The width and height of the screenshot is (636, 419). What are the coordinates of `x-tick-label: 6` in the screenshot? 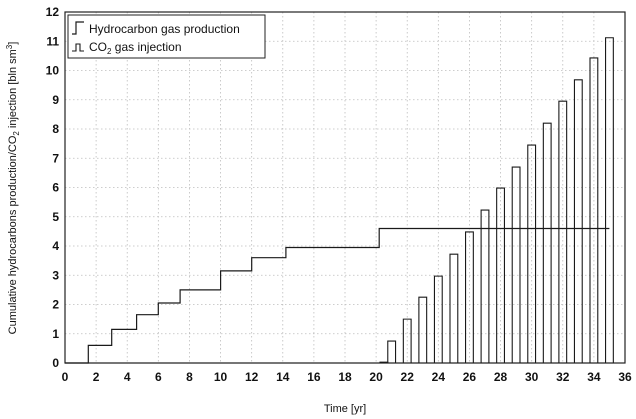 It's located at (158, 377).